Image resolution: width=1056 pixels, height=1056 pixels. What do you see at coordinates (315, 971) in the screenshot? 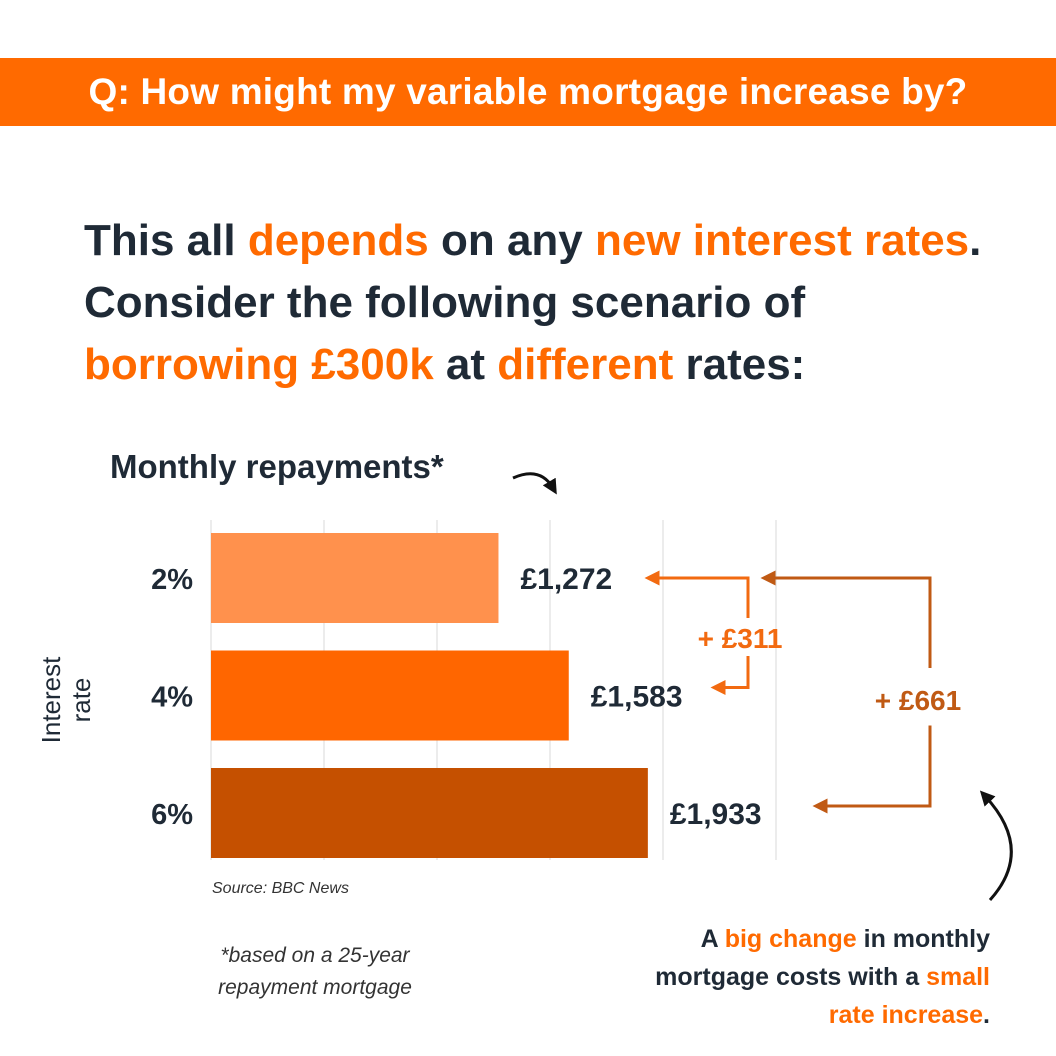
I see `footnote: *based on a 25-year repayment mortgage` at bounding box center [315, 971].